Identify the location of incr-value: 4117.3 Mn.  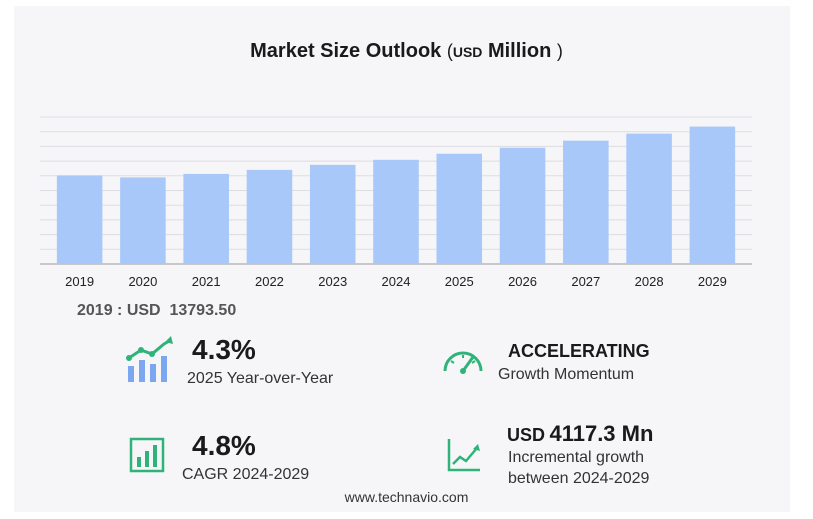
(601, 433).